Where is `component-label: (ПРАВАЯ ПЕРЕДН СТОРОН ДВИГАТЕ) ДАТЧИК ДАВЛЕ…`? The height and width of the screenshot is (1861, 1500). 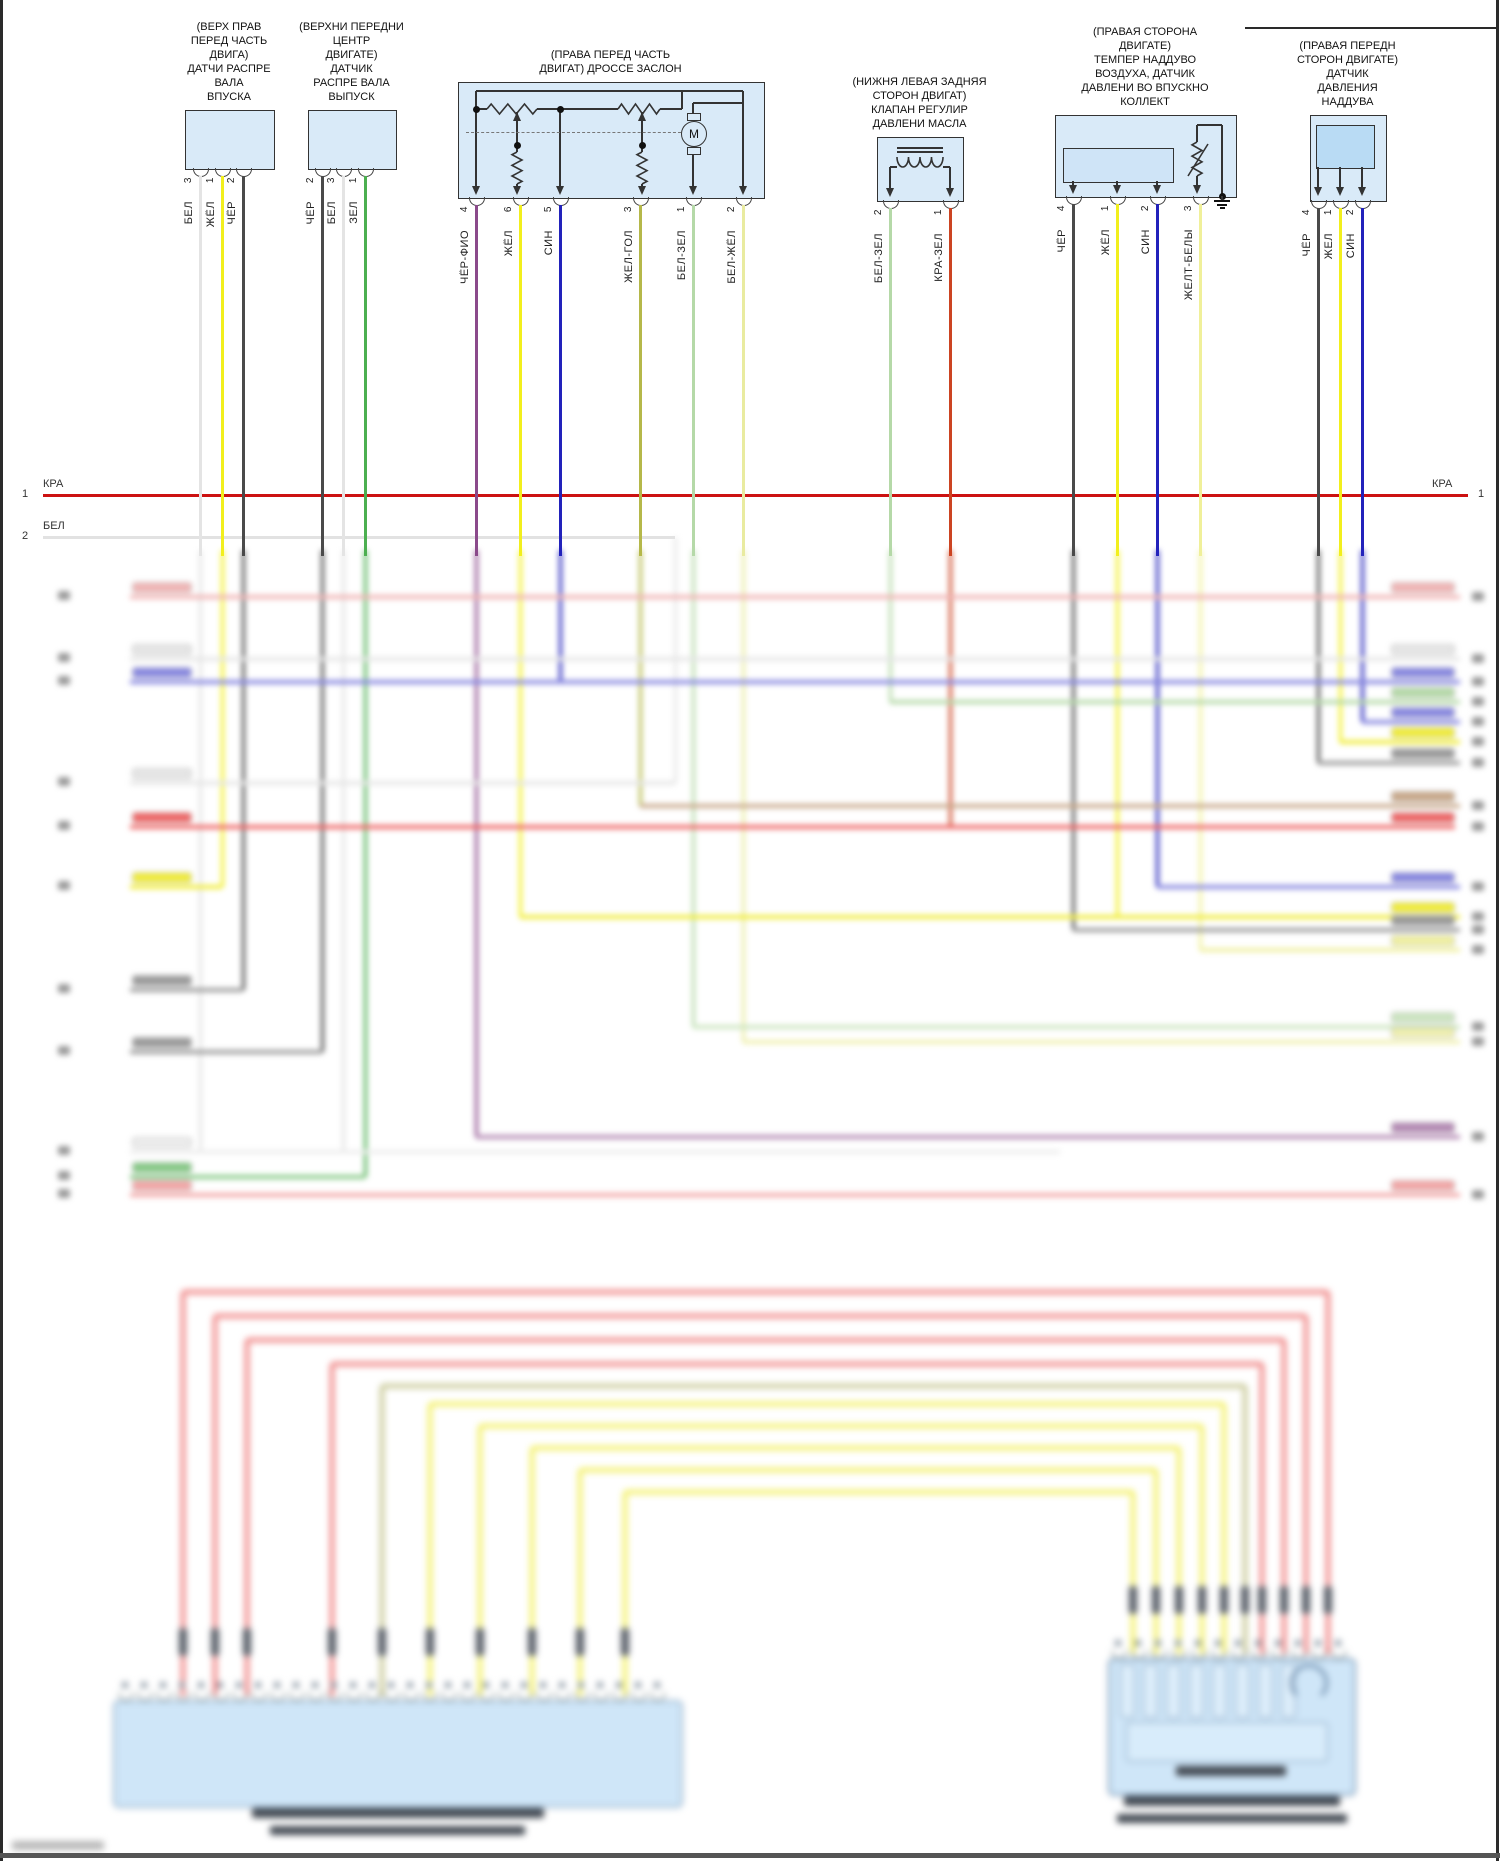
component-label: (ПРАВАЯ ПЕРЕДН СТОРОН ДВИГАТЕ) ДАТЧИК ДАВЛЕ… is located at coordinates (1348, 74).